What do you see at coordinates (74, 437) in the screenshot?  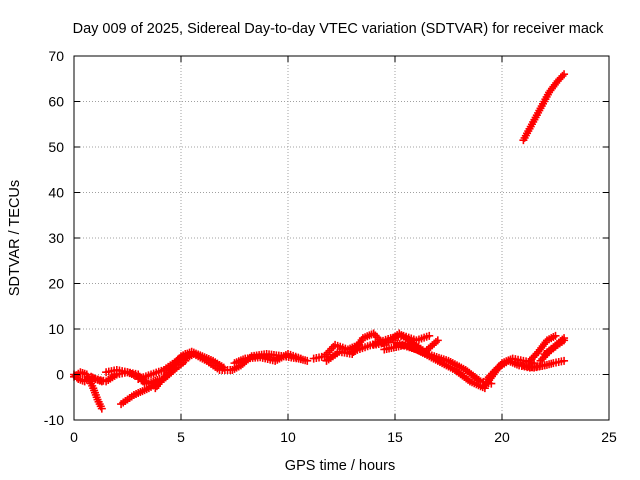 I see `x-tick-label: 0` at bounding box center [74, 437].